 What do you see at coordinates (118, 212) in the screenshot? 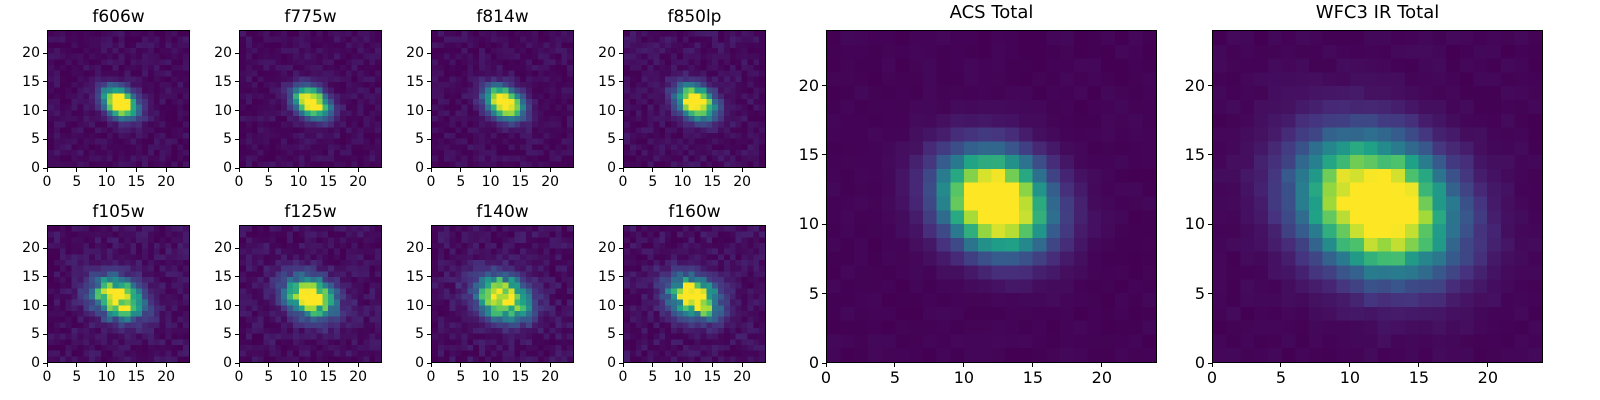
I see `panel-title-f105w: f105w` at bounding box center [118, 212].